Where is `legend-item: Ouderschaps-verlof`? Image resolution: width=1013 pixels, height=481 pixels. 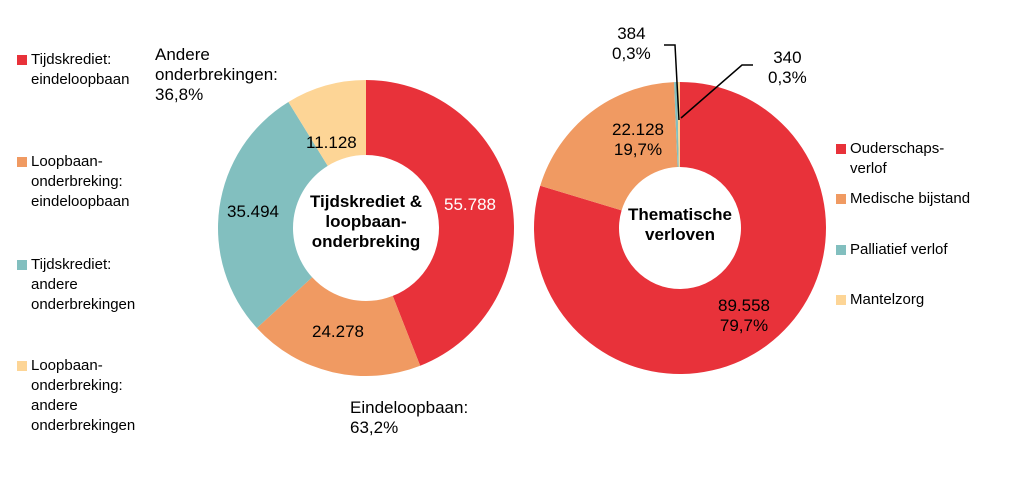 legend-item: Ouderschaps-verlof is located at coordinates (897, 159).